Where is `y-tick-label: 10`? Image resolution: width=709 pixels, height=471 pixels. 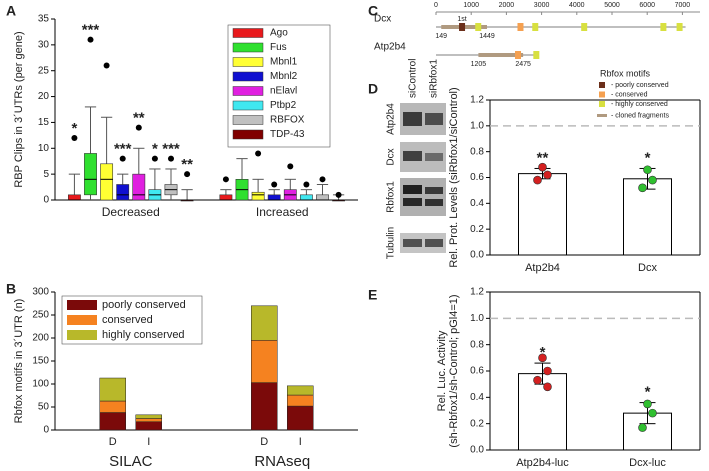 y-tick-label: 10 is located at coordinates (44, 148).